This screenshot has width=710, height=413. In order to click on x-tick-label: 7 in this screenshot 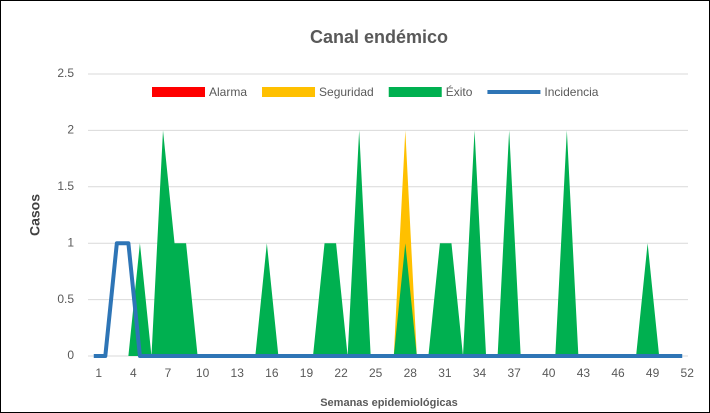, I will do `click(168, 373)`.